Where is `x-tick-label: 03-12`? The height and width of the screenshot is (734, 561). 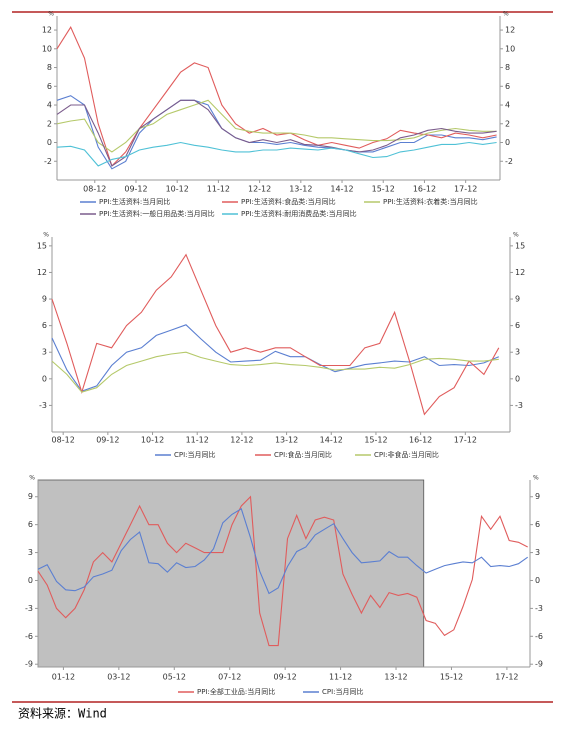 x-tick-label: 03-12 is located at coordinates (118, 677).